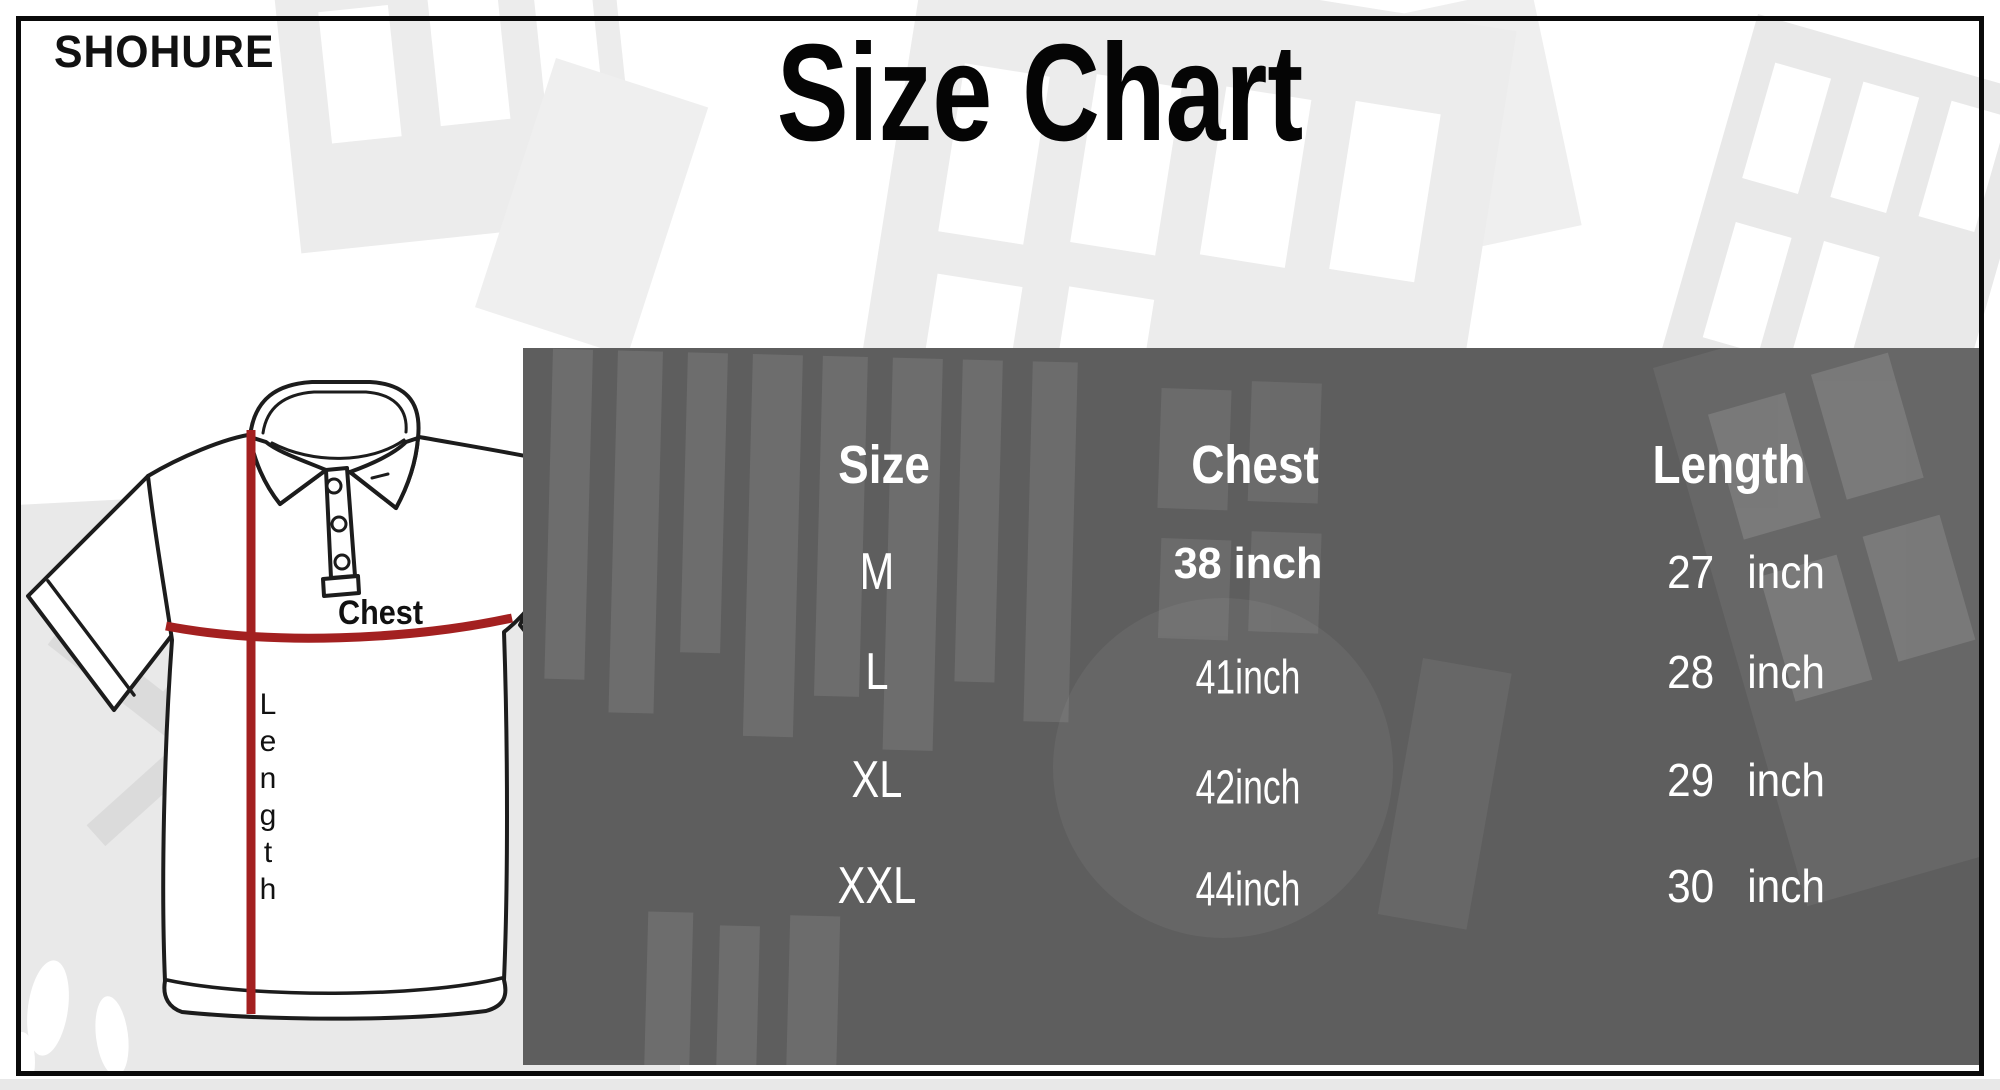  What do you see at coordinates (91, 638) in the screenshot?
I see `left-cuff-line` at bounding box center [91, 638].